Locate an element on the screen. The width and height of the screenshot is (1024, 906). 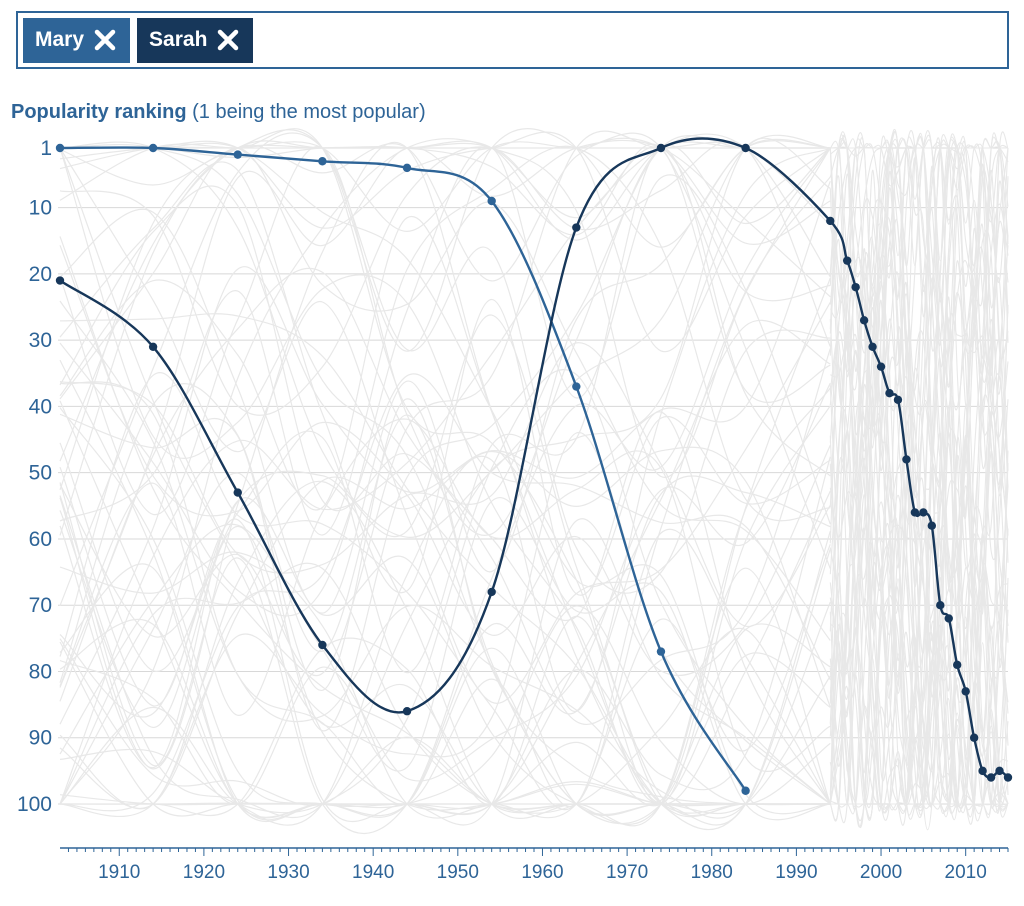
chip-label: Sarah is located at coordinates (178, 39).